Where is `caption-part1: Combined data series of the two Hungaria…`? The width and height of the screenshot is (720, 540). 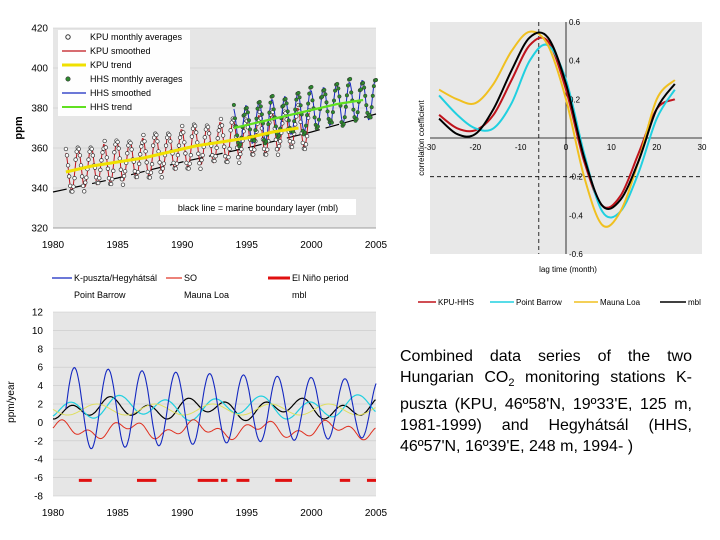
caption-part1: Combined data series of the two Hungaria… is located at coordinates (546, 367).